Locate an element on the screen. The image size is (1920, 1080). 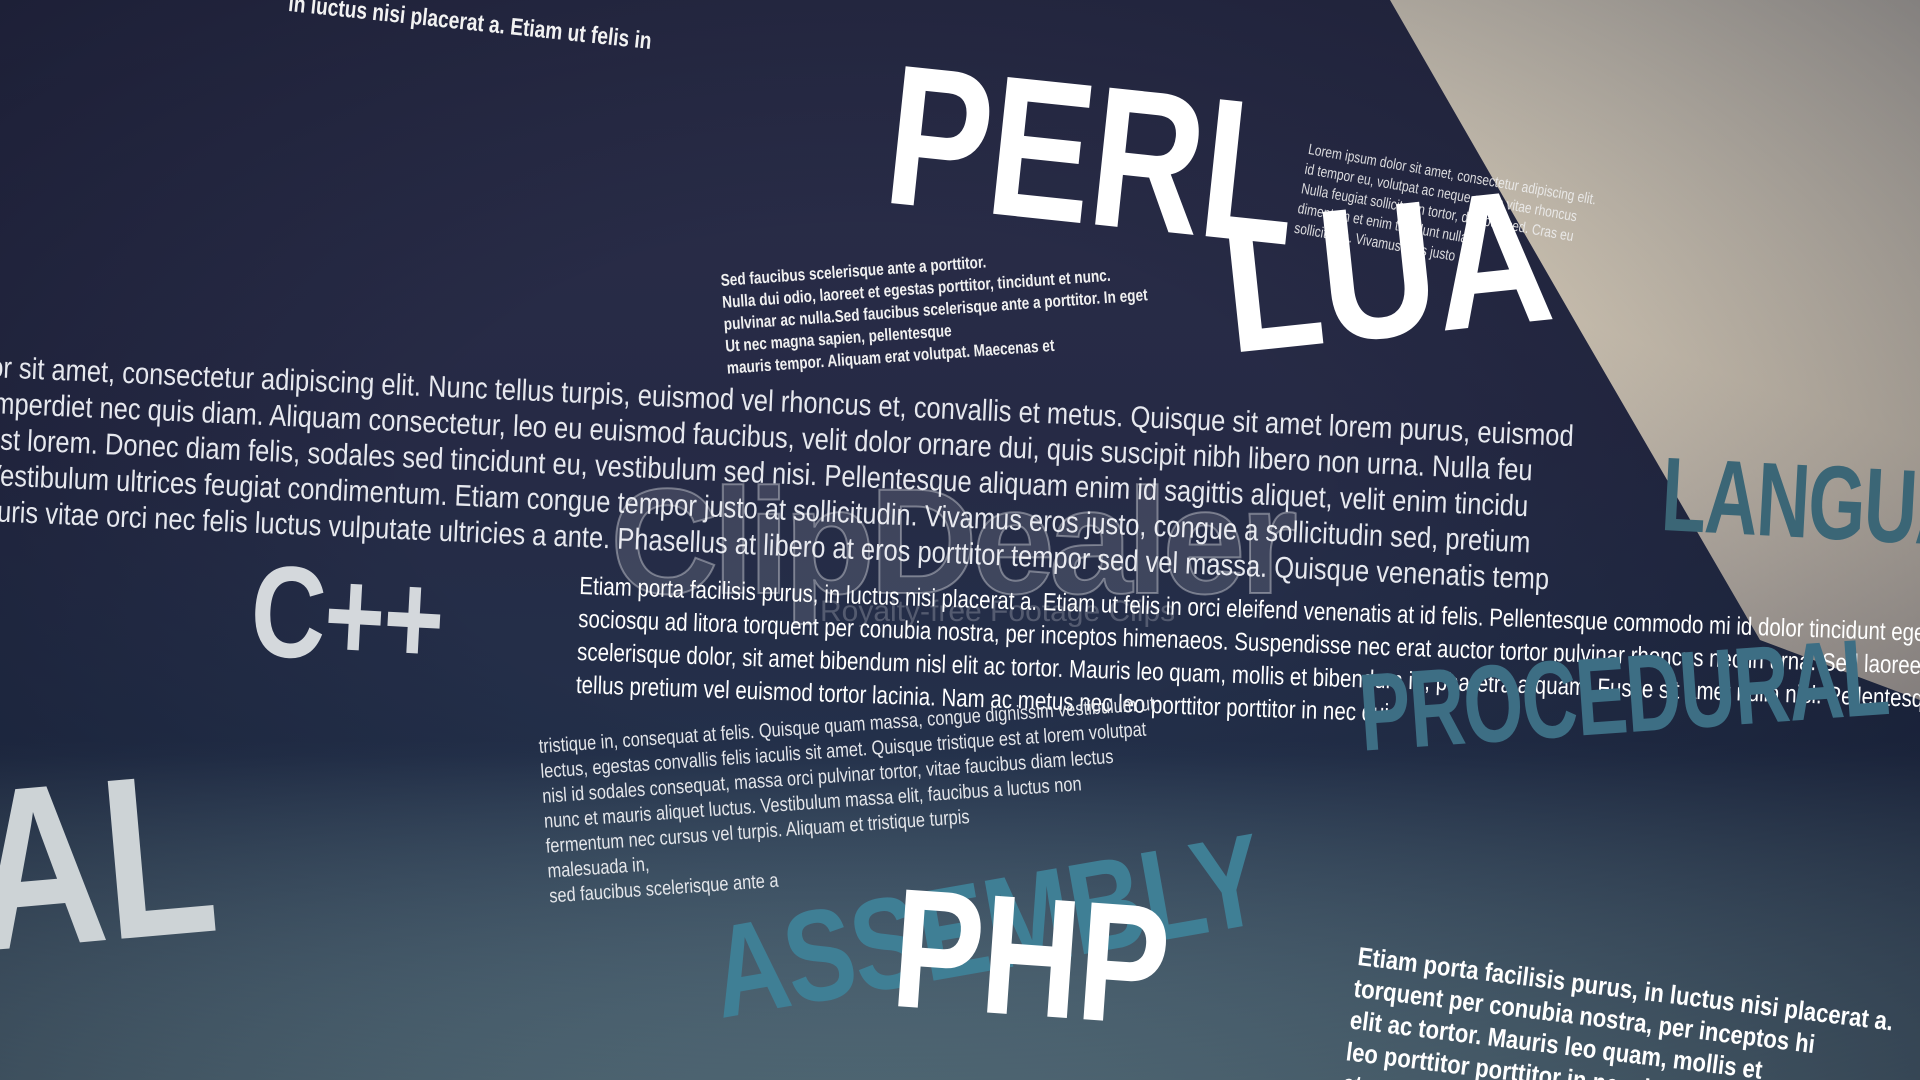
watermark: ClipDealer is located at coordinates (954, 541).